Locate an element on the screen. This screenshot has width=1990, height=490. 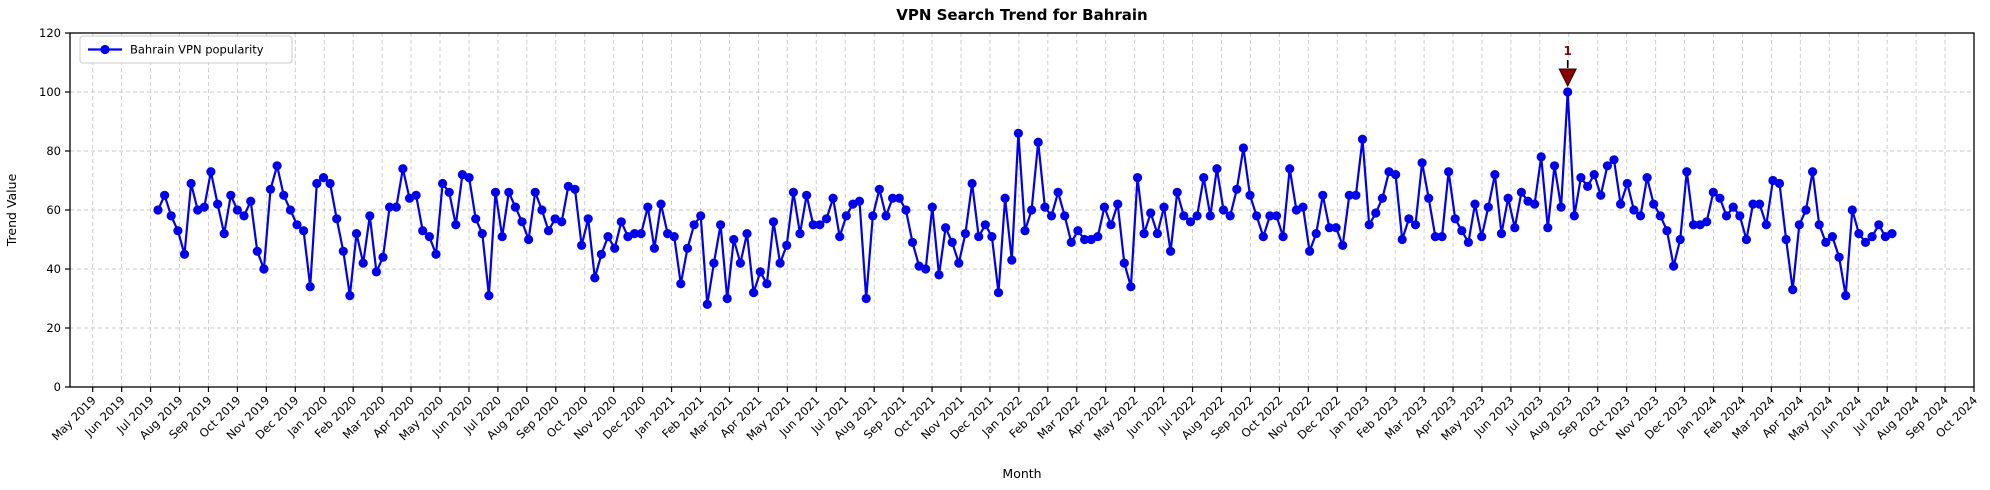
y-tick-label: 40 is located at coordinates (53, 269).